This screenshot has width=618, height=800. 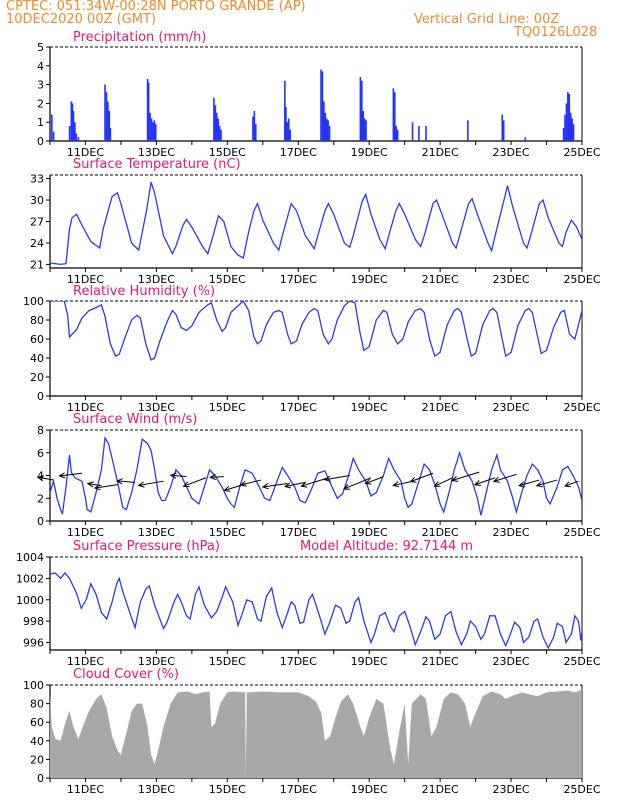 I want to click on pressure-y-tick-label: 1004, so click(x=30, y=557).